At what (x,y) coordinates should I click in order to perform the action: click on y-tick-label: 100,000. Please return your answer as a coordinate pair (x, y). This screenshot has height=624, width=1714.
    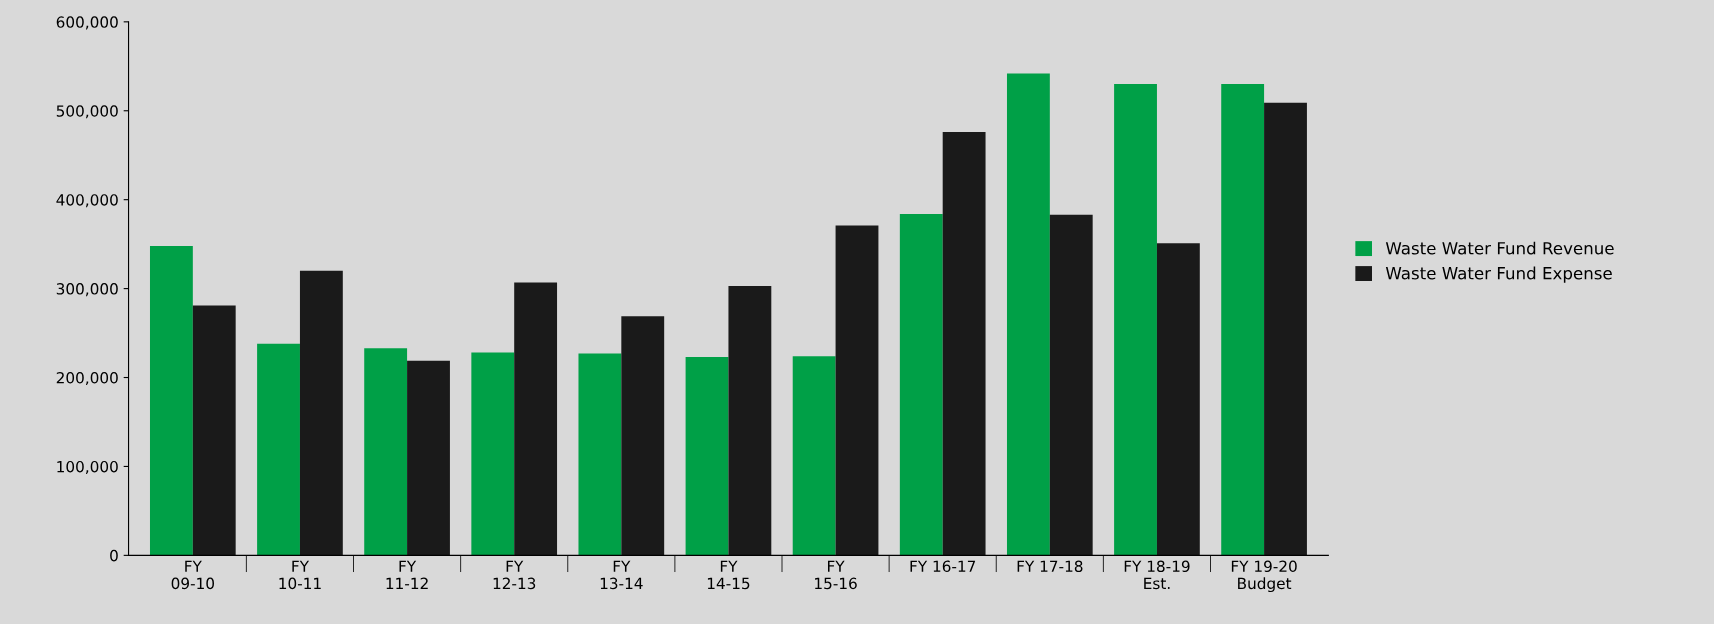
    Looking at the image, I should click on (87, 467).